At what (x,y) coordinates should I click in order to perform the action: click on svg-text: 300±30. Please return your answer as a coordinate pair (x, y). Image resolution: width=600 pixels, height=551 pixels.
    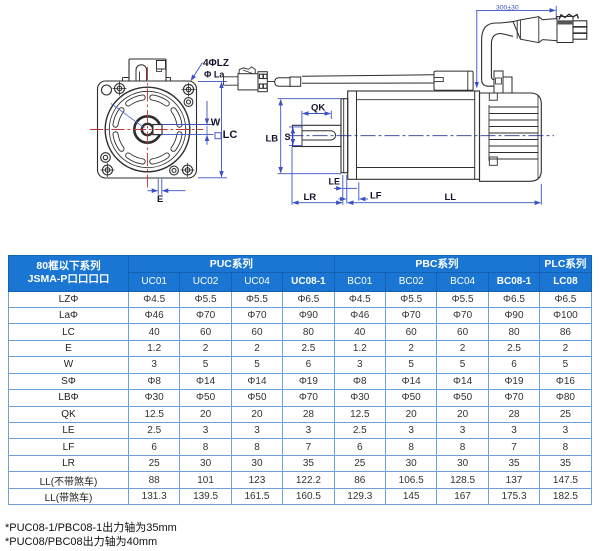
    Looking at the image, I should click on (507, 8).